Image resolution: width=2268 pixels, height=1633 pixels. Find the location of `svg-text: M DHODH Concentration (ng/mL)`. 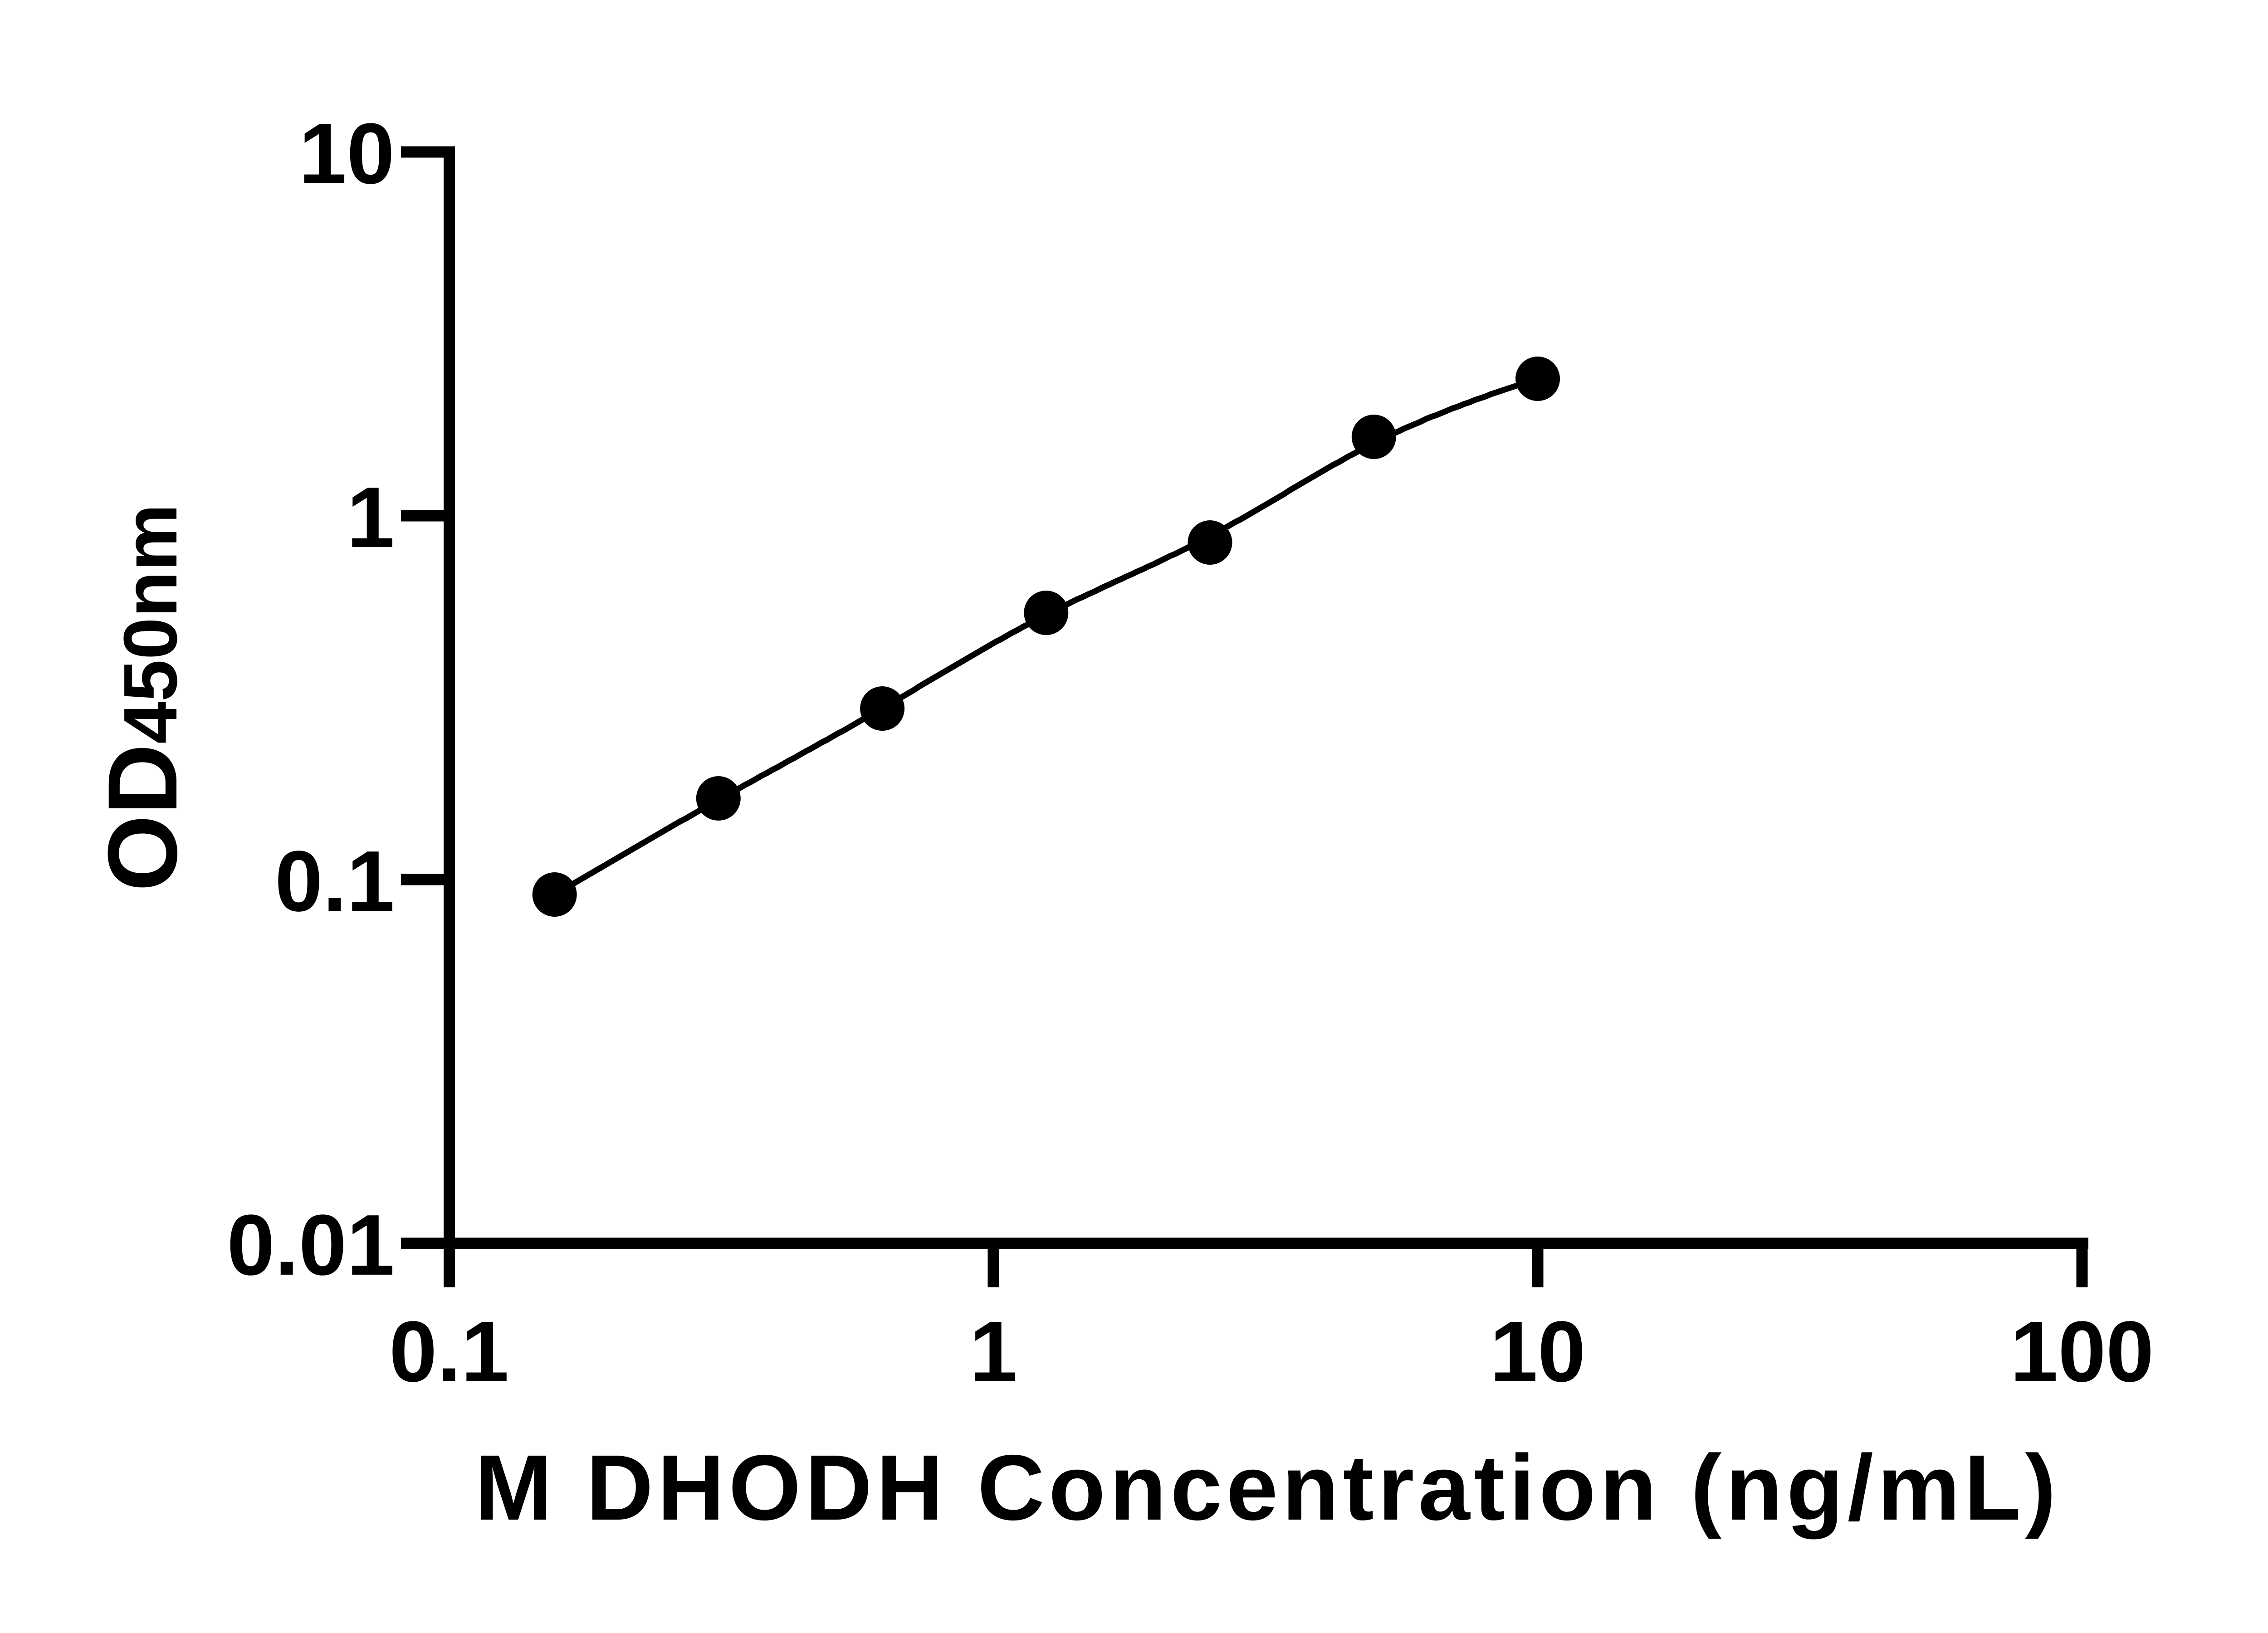

svg-text: M DHODH Concentration (ng/mL) is located at coordinates (1267, 1488).